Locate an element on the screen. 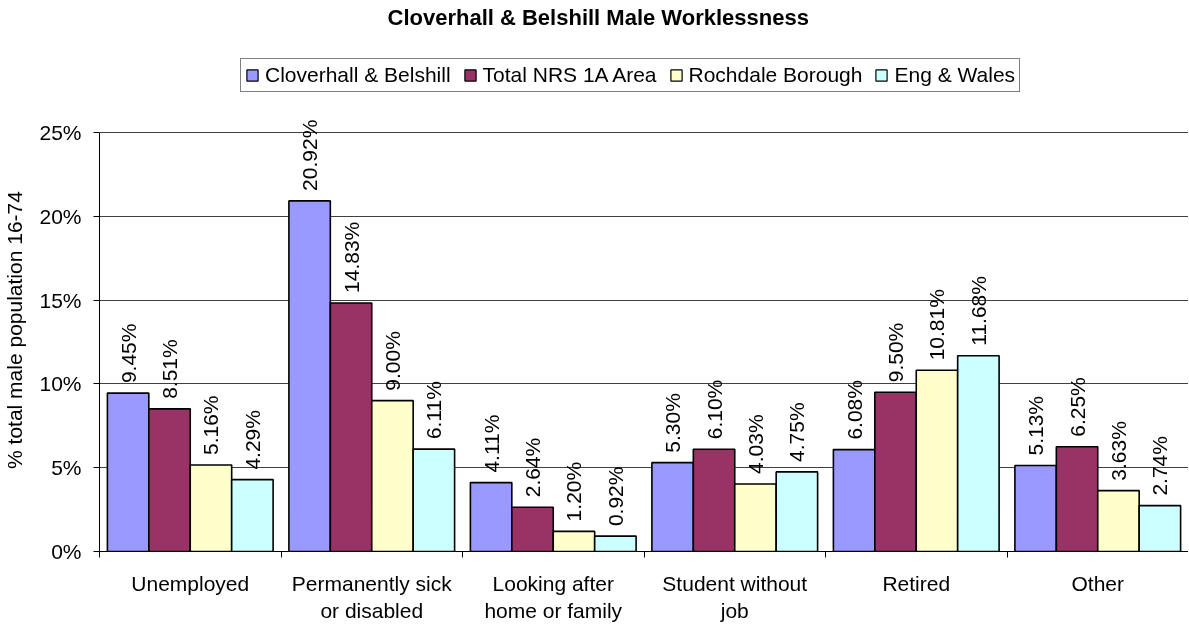 The height and width of the screenshot is (624, 1189). data-label: 4.29% is located at coordinates (252, 440).